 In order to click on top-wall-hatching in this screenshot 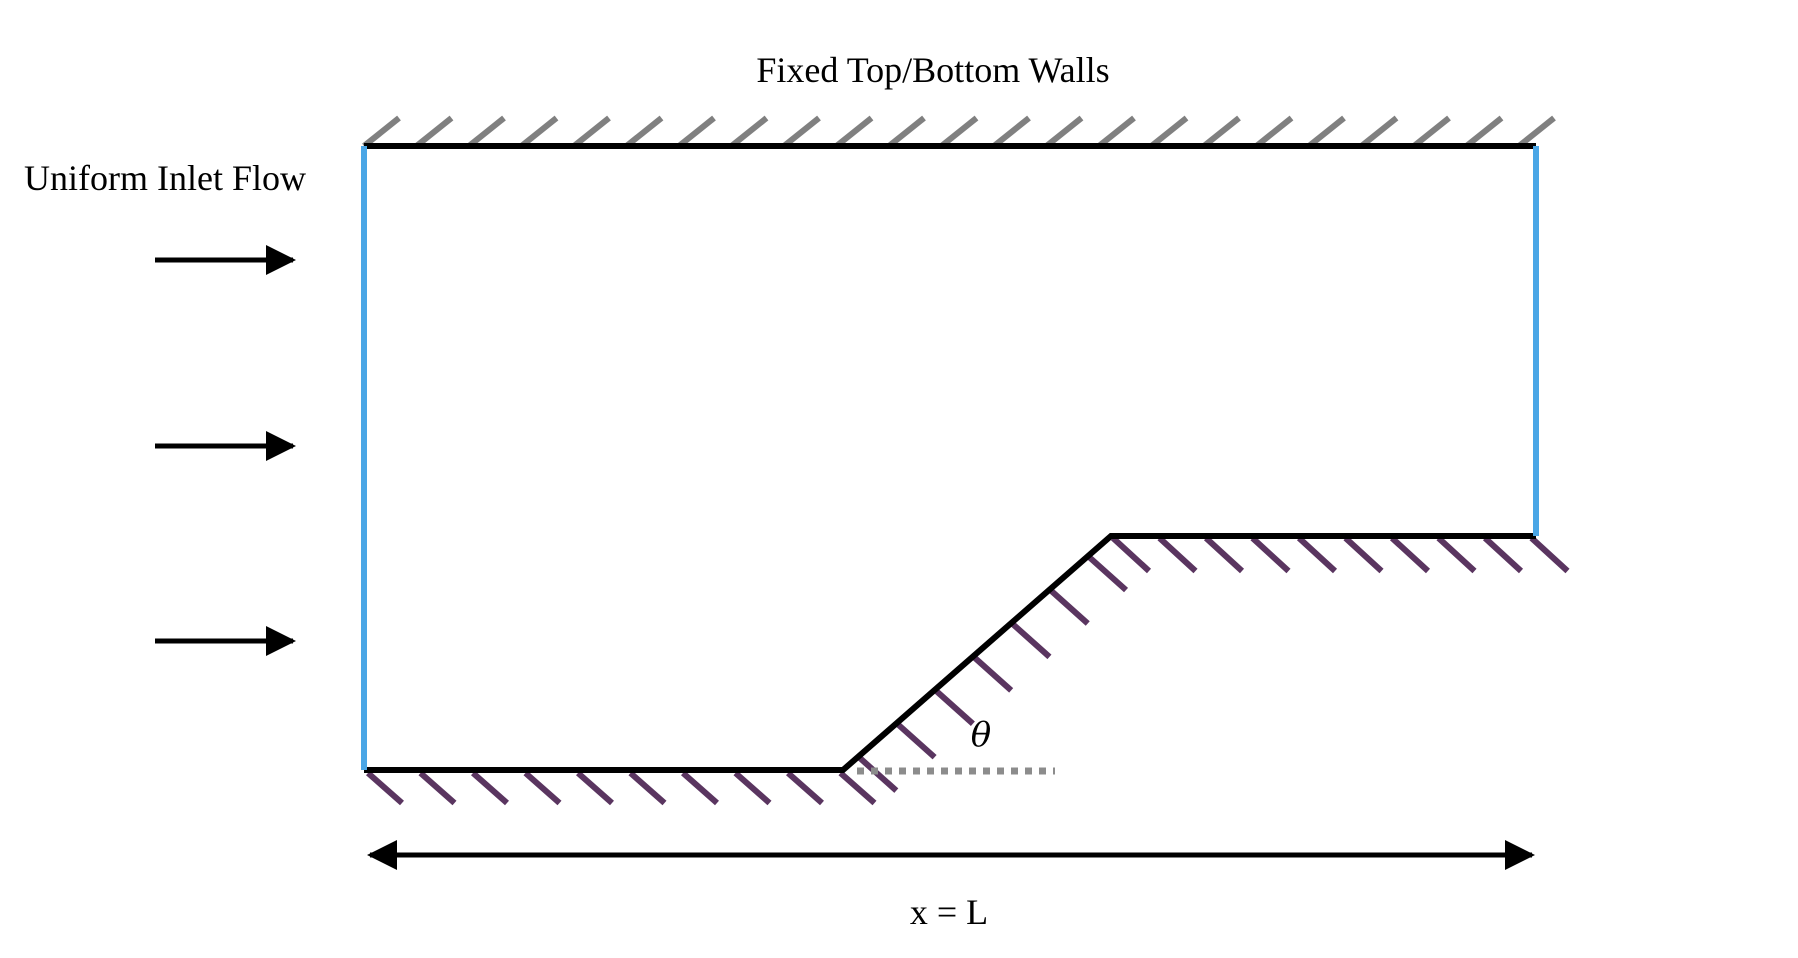, I will do `click(959, 132)`.